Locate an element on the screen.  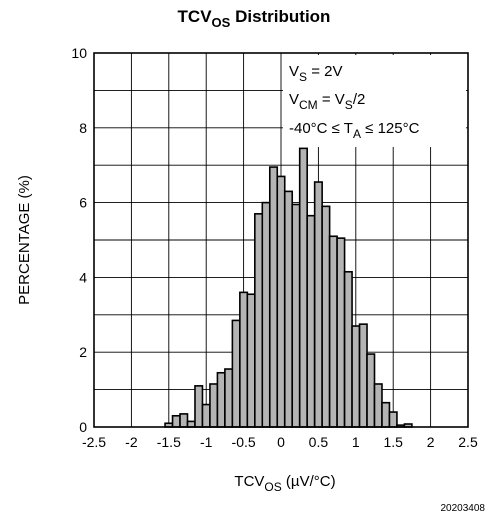
y-tick-label: 4 is located at coordinates (83, 277).